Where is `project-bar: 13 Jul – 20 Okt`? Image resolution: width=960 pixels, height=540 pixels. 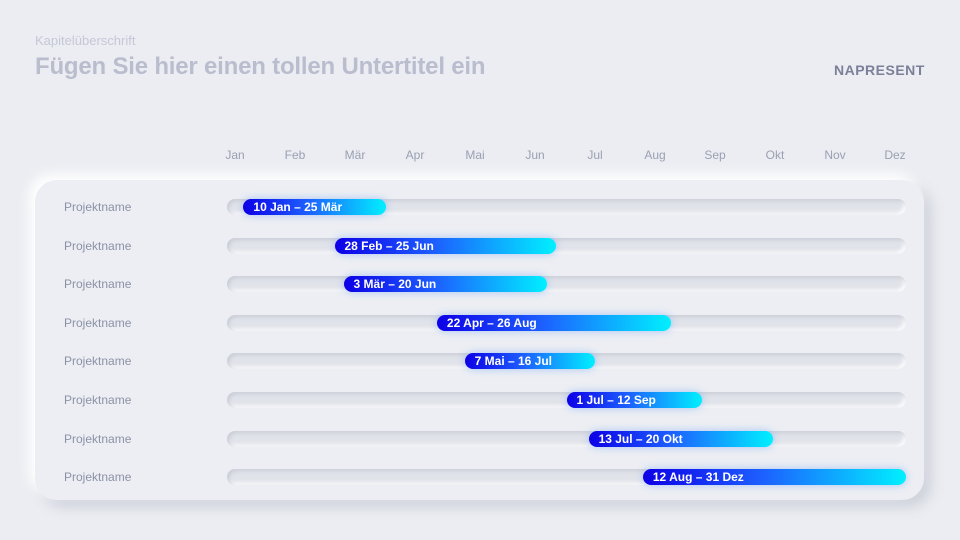 project-bar: 13 Jul – 20 Okt is located at coordinates (681, 438).